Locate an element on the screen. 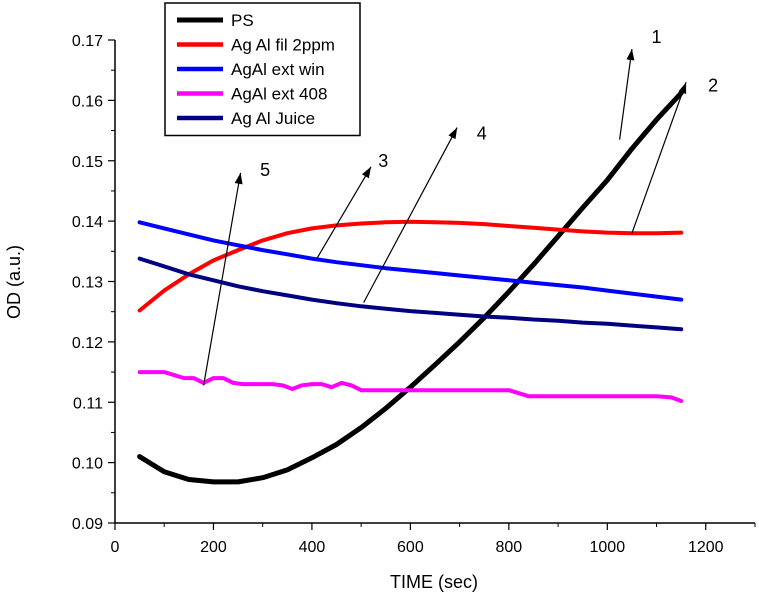 The width and height of the screenshot is (759, 598). y-tick-label: 0.10 is located at coordinates (87, 464).